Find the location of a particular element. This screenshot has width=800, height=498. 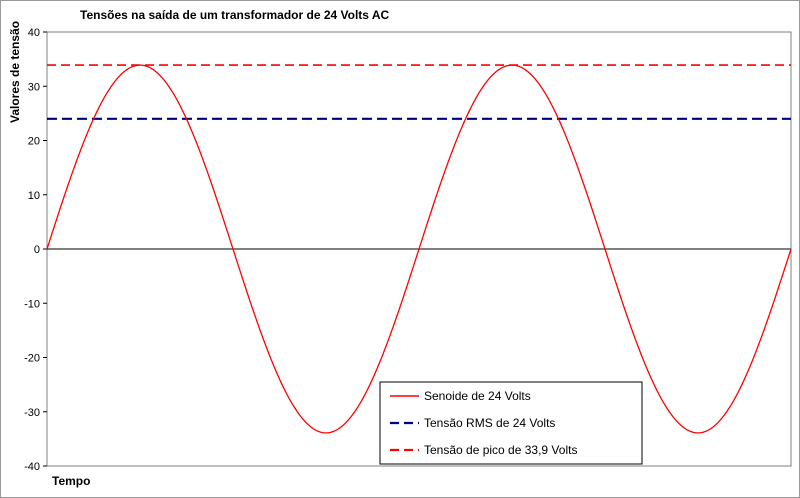

legend-box is located at coordinates (511, 423).